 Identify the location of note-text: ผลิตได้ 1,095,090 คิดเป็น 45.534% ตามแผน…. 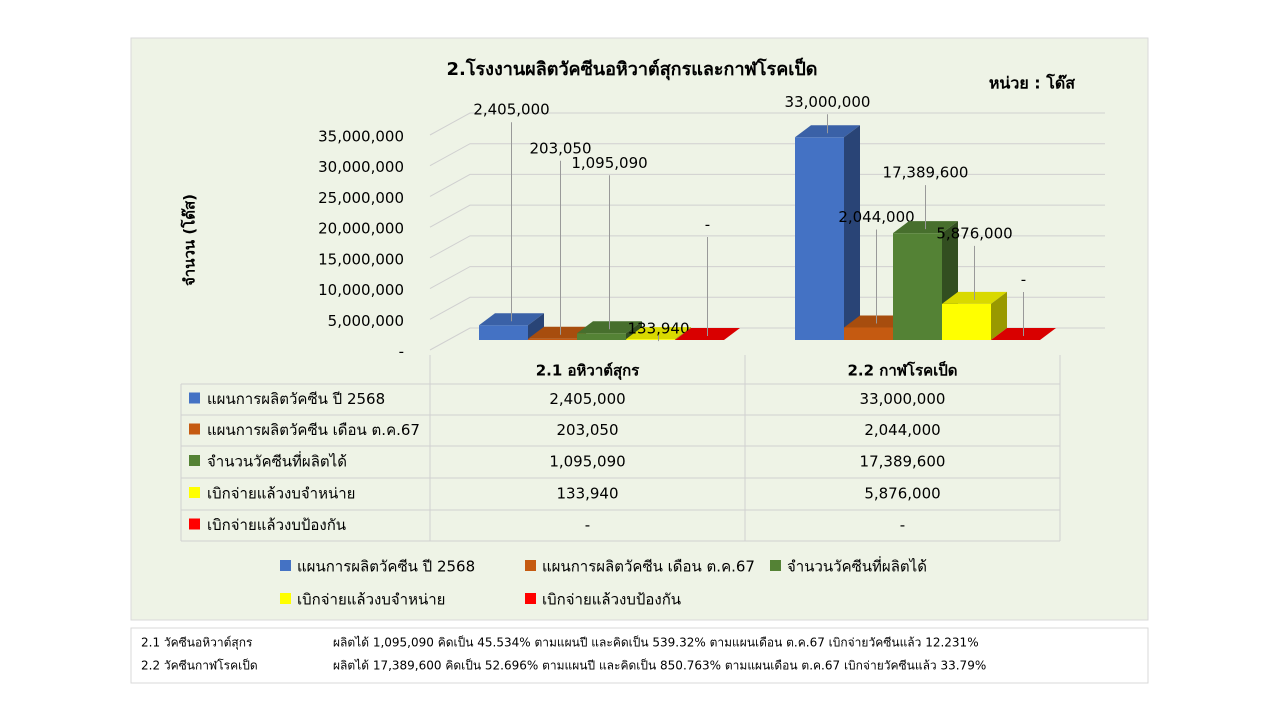
(656, 642).